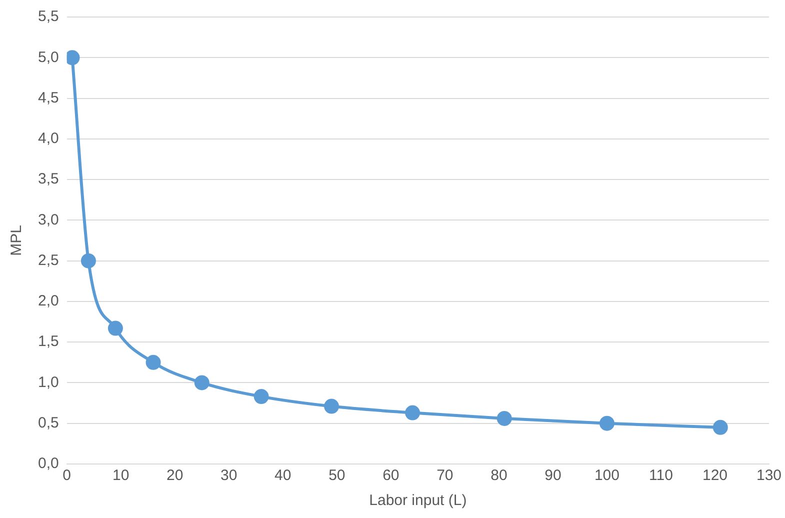 This screenshot has width=785, height=518. What do you see at coordinates (48, 17) in the screenshot?
I see `y-tick-label: 5,5` at bounding box center [48, 17].